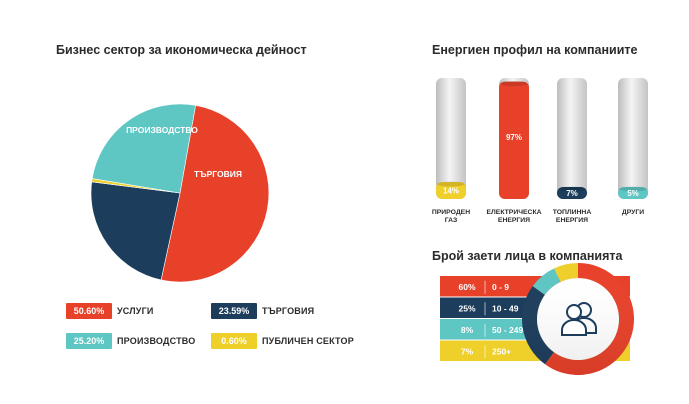 Image resolution: width=689 pixels, height=404 pixels. What do you see at coordinates (535, 50) in the screenshot?
I see `energy-chart-title: Енергиен профил на компаниите` at bounding box center [535, 50].